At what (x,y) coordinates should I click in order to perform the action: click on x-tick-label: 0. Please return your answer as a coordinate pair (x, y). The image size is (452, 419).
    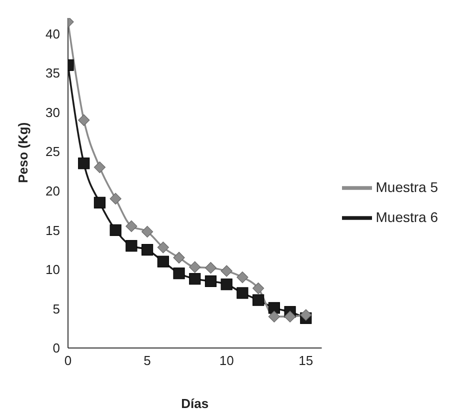
    Looking at the image, I should click on (68, 360).